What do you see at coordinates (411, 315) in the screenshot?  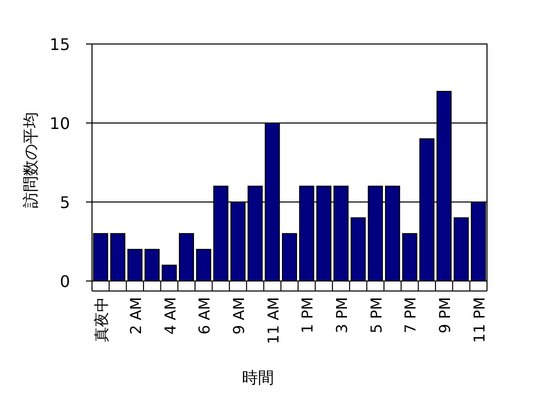 I see `x-tick-label: 7 PM` at bounding box center [411, 315].